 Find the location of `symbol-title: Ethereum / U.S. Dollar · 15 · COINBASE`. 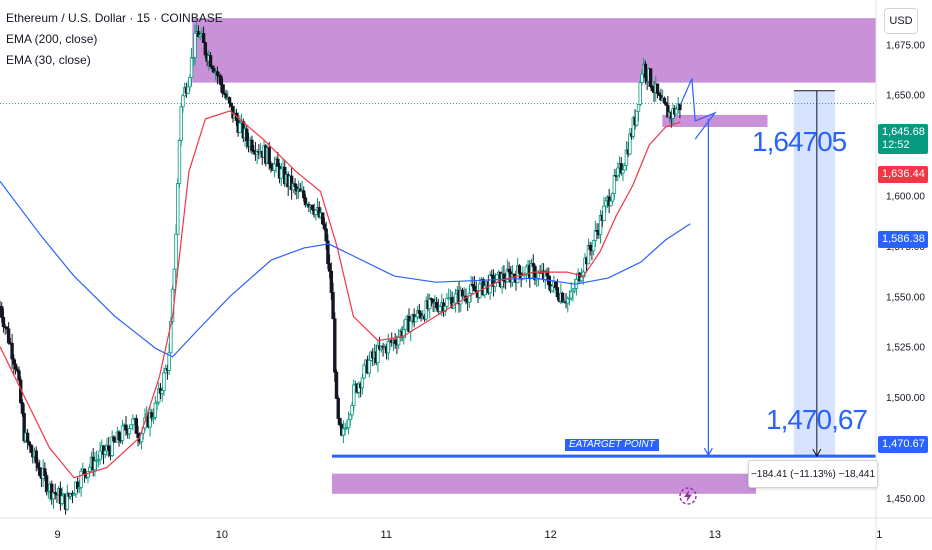

symbol-title: Ethereum / U.S. Dollar · 15 · COINBASE is located at coordinates (114, 18).